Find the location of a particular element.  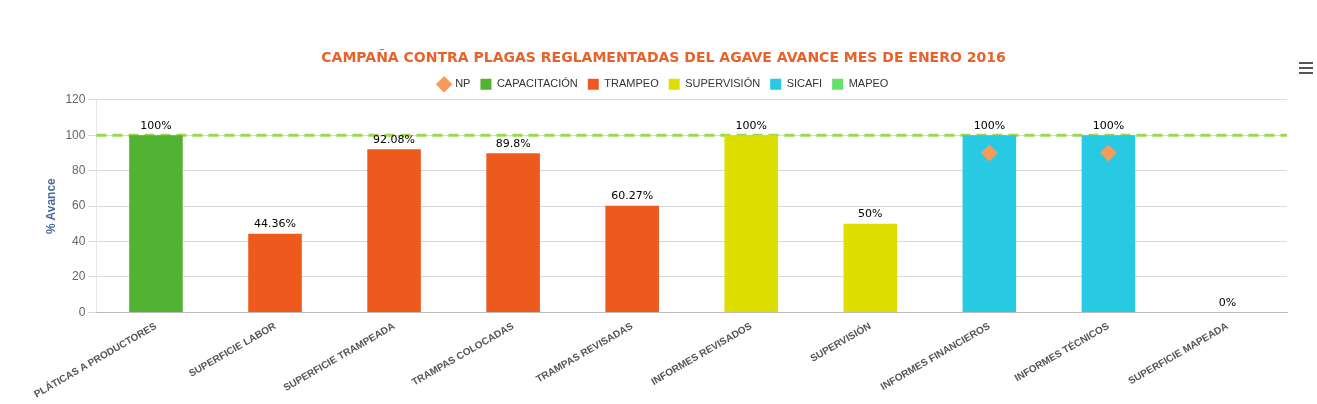

y-tick-label: 20 is located at coordinates (79, 276).